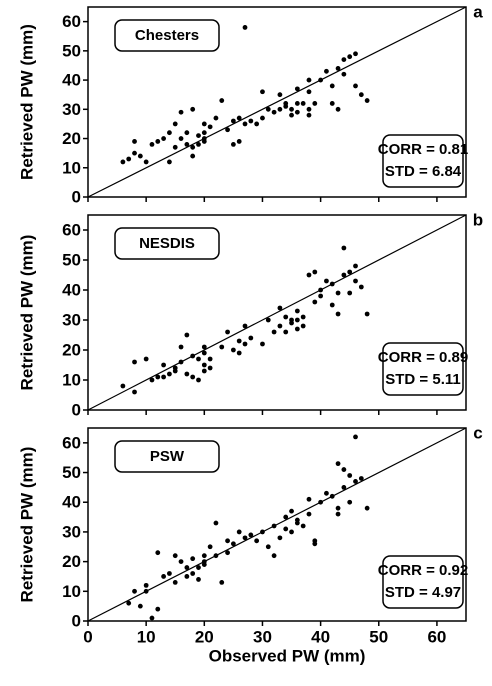  I want to click on name-label: PSW, so click(167, 456).